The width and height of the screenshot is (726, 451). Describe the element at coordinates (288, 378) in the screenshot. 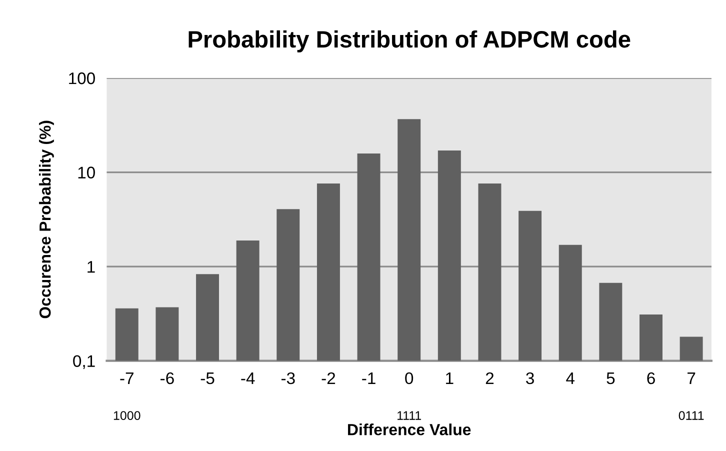

I see `x-tick-label: -3` at that location.